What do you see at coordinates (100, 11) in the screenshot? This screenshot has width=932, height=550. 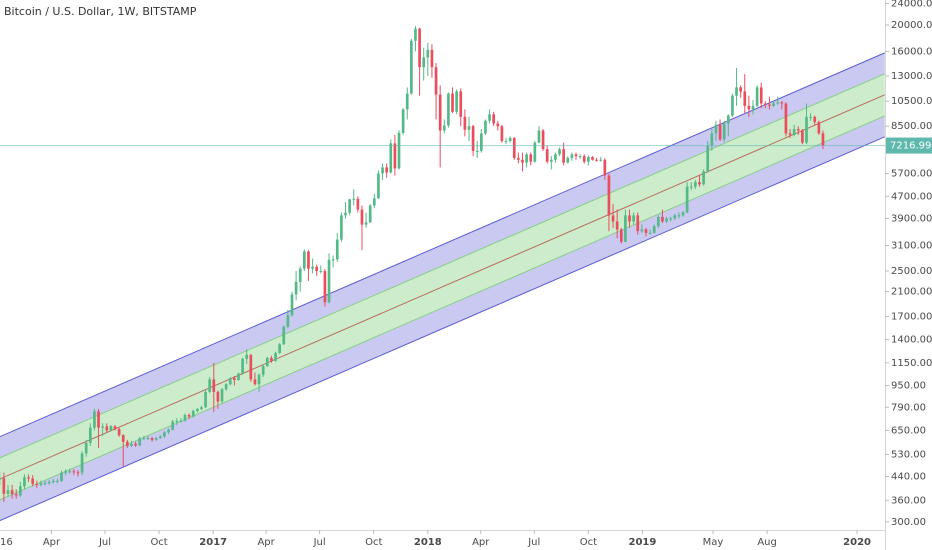 I see `chart-title: Bitcoin / U.S. Dollar, 1W, BITSTAMP` at bounding box center [100, 11].